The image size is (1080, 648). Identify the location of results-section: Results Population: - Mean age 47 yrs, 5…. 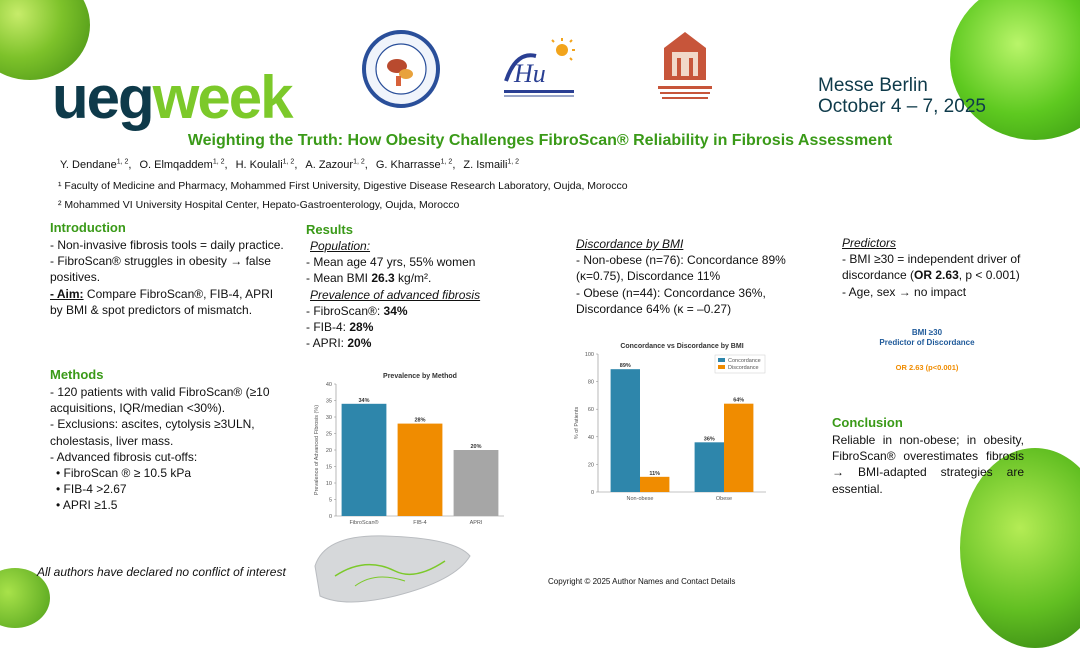
(421, 286).